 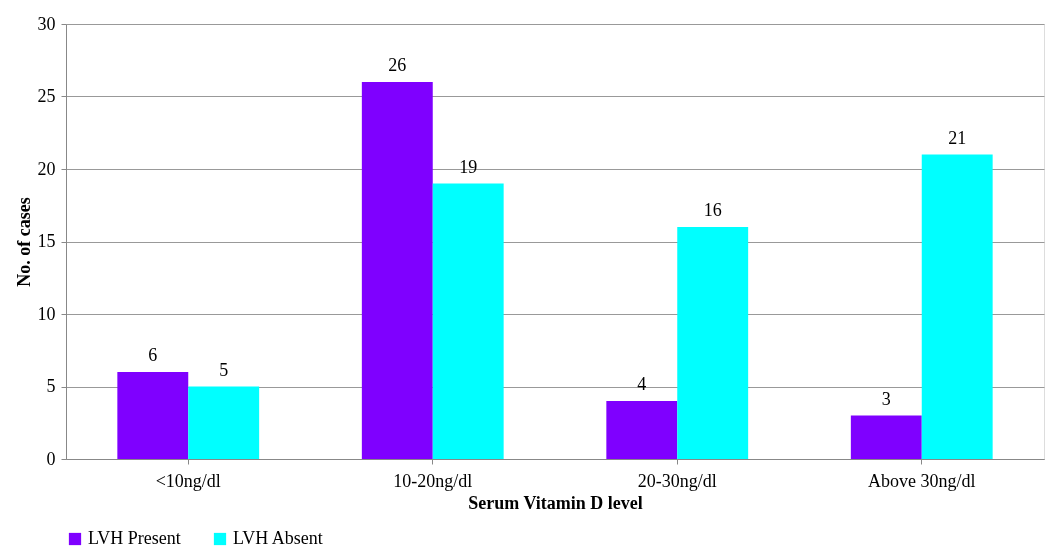 I want to click on data-label: 3, so click(x=886, y=398).